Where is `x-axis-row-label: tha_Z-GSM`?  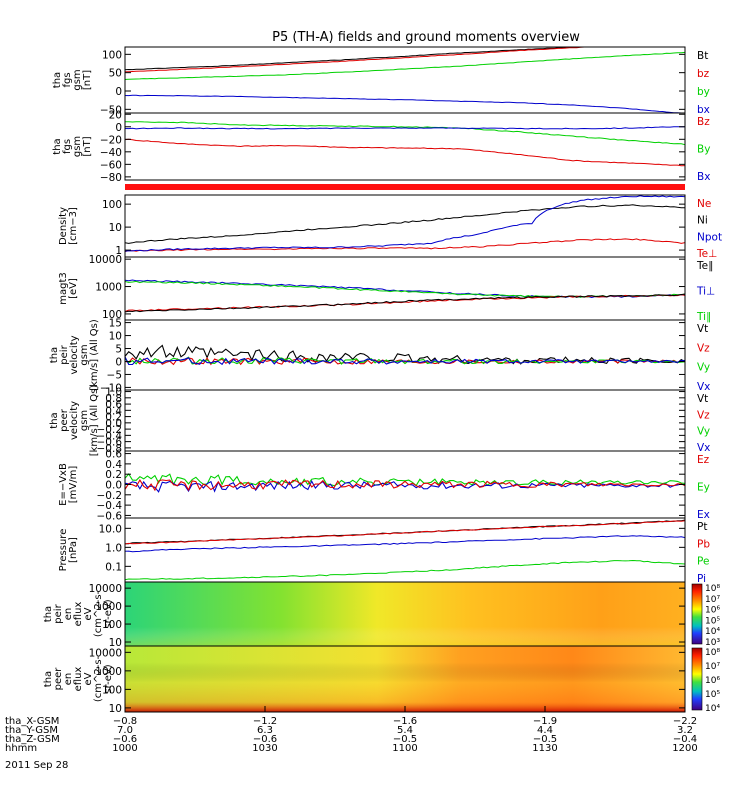
x-axis-row-label: tha_Z-GSM is located at coordinates (32, 739).